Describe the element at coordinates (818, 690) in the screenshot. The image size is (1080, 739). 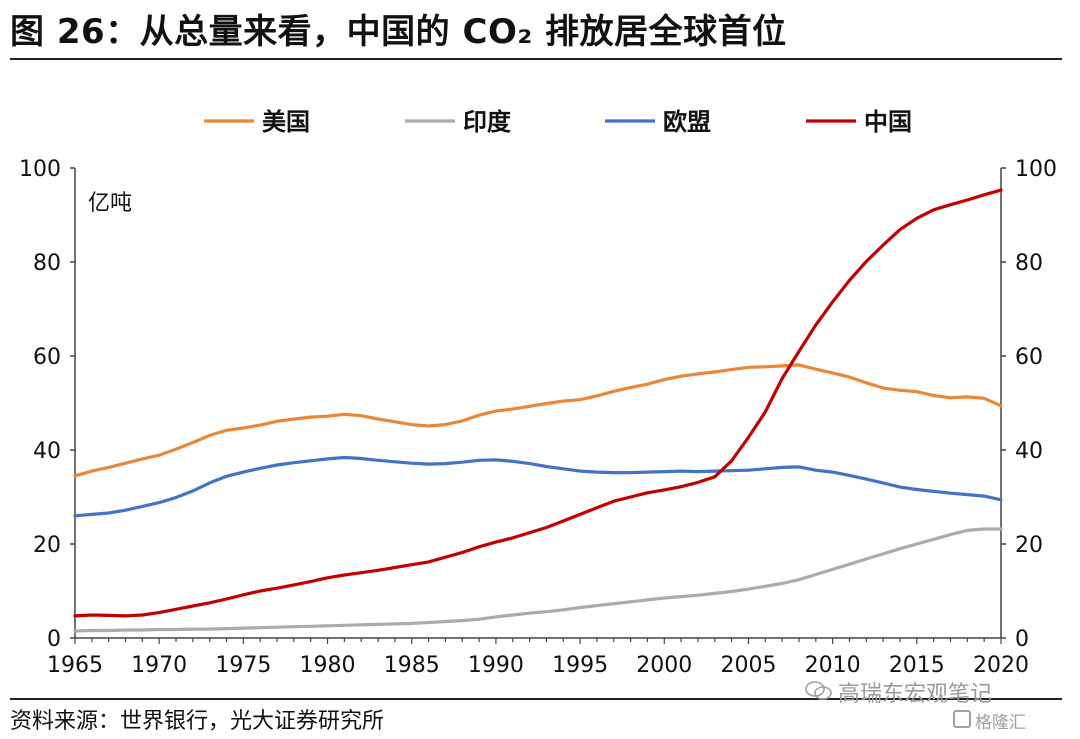
I see `wechat-icon` at that location.